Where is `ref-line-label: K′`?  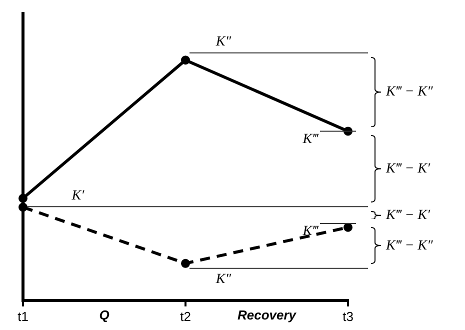 ref-line-label: K′ is located at coordinates (78, 196).